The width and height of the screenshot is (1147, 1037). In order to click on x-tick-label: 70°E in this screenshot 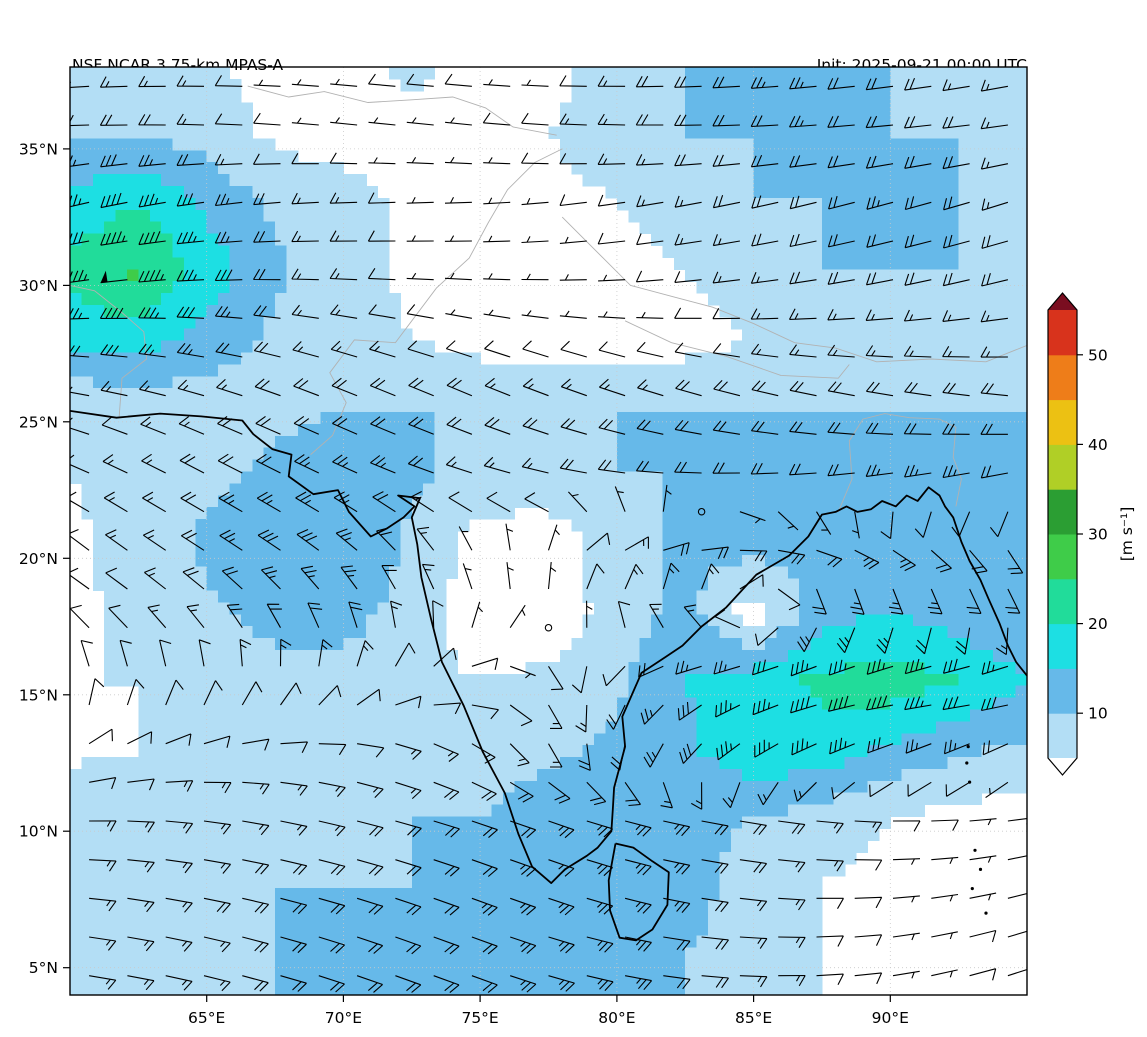, I will do `click(343, 1018)`.